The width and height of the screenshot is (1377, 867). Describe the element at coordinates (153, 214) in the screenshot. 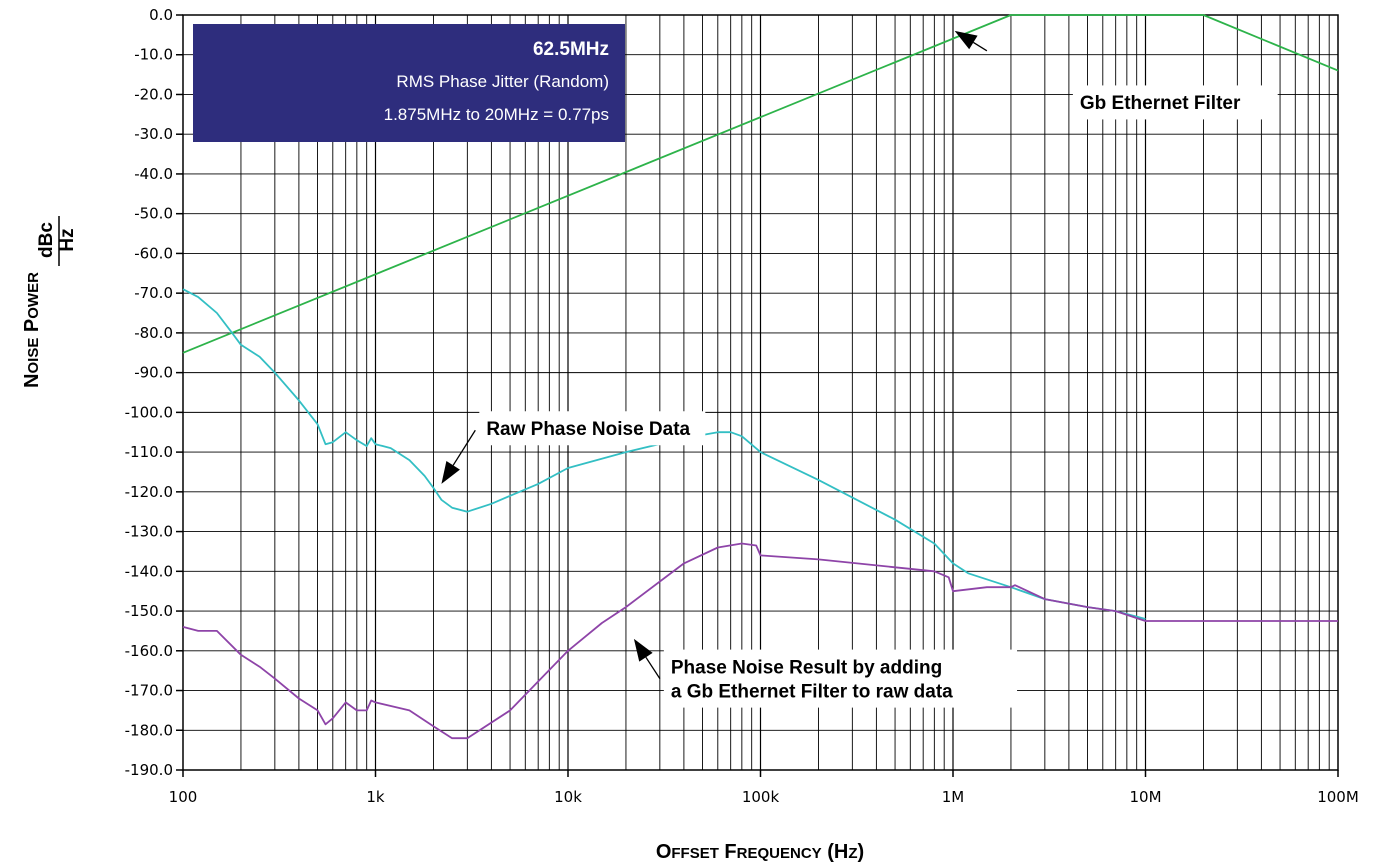

I see `y-tick-label: -50.0` at that location.